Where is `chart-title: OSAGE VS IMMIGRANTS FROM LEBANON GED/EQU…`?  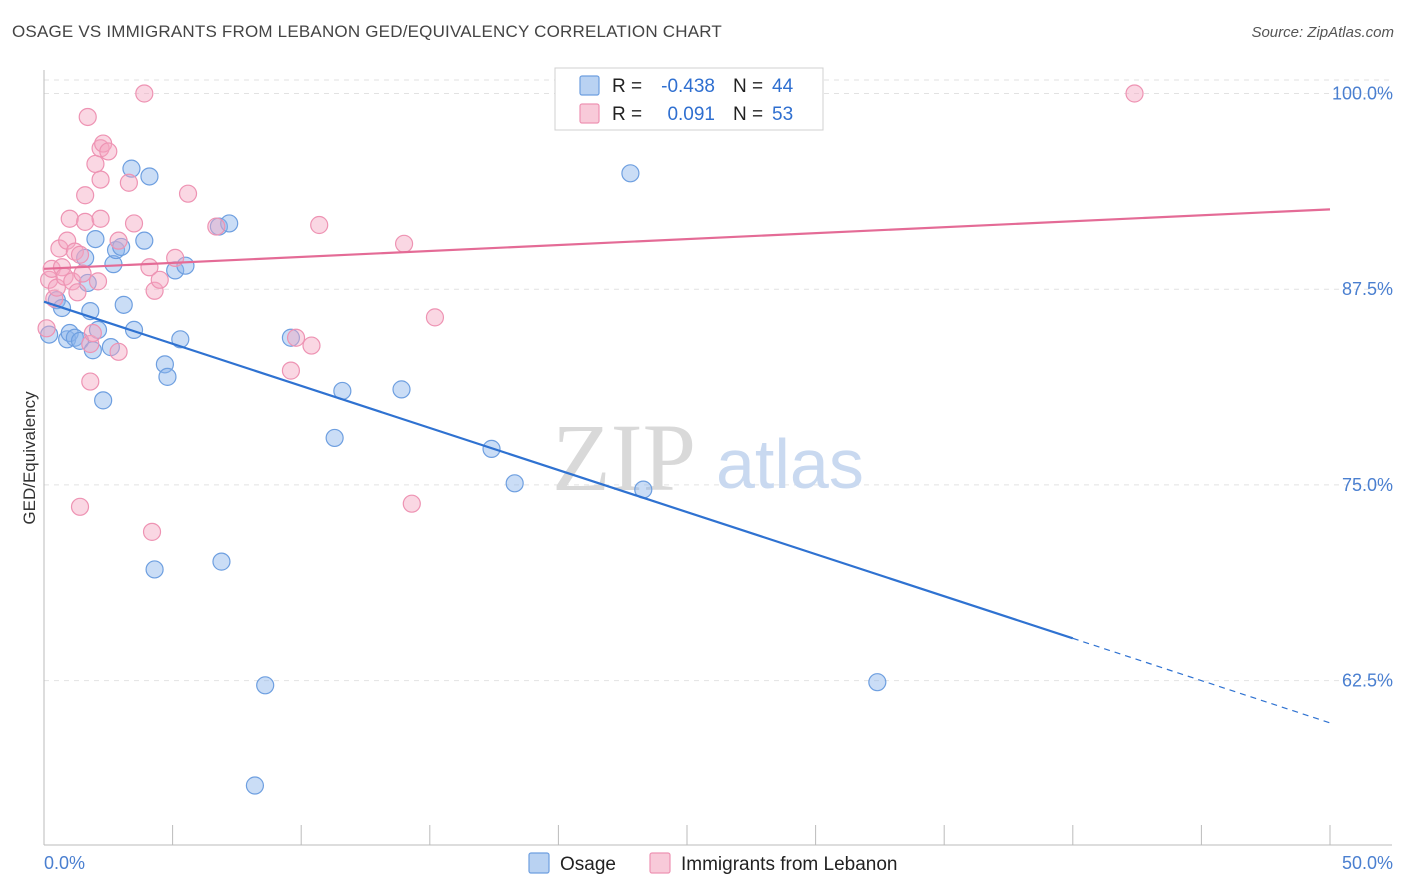 chart-title: OSAGE VS IMMIGRANTS FROM LEBANON GED/EQU… is located at coordinates (367, 31).